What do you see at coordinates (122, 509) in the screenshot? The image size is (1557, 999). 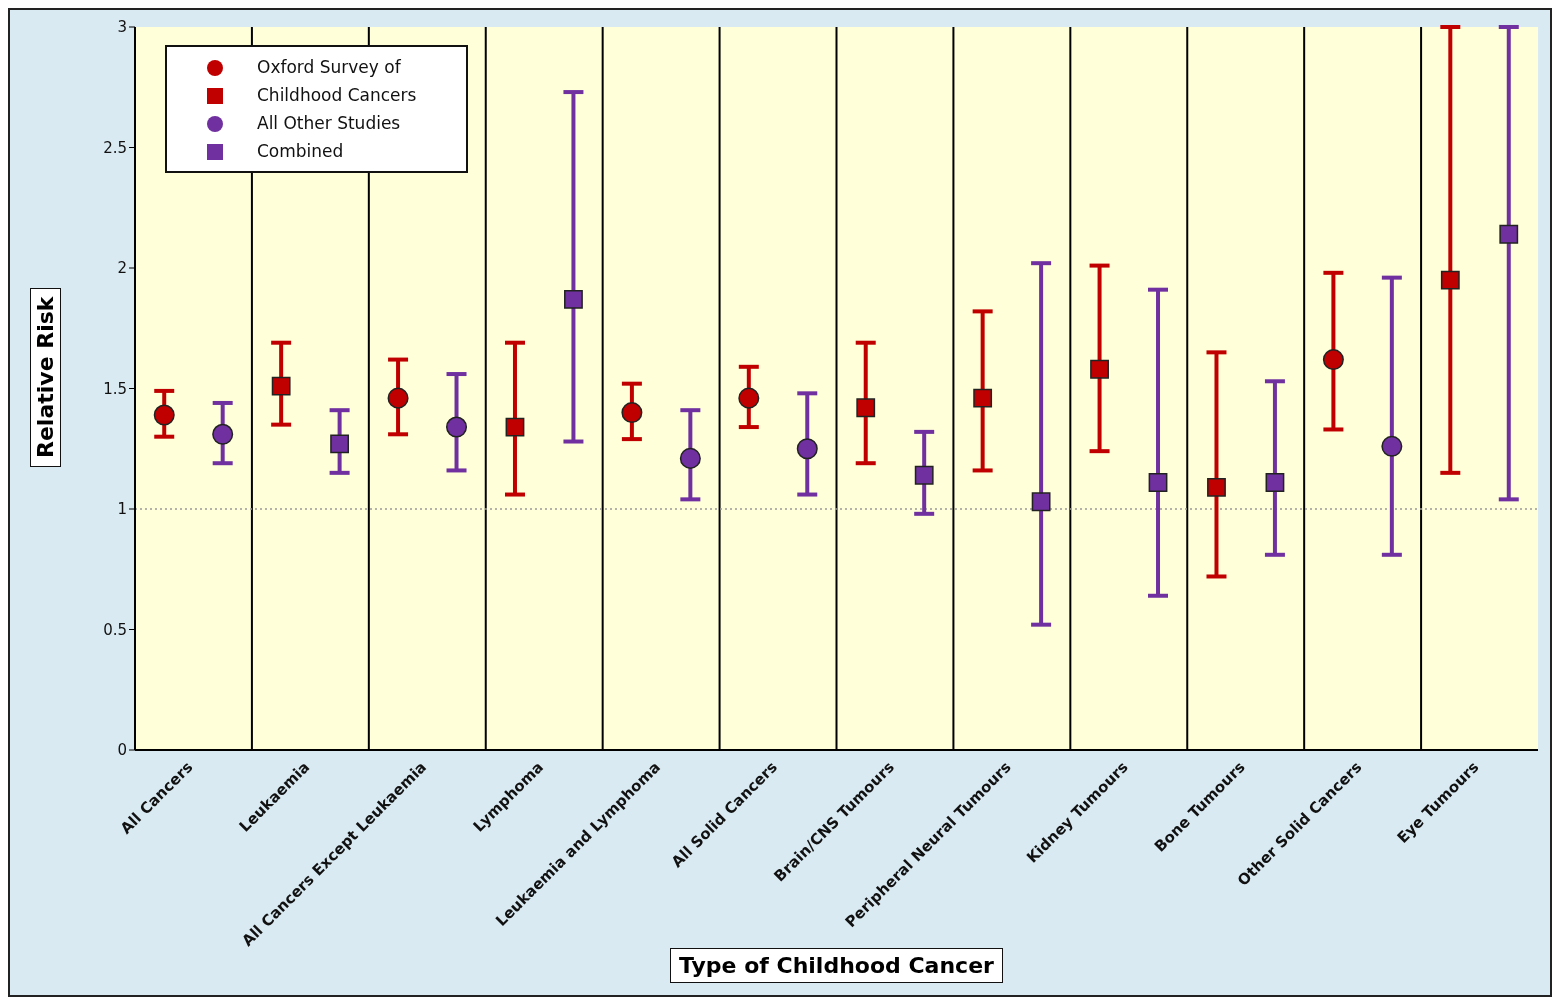 I see `y-tick-label: 1` at bounding box center [122, 509].